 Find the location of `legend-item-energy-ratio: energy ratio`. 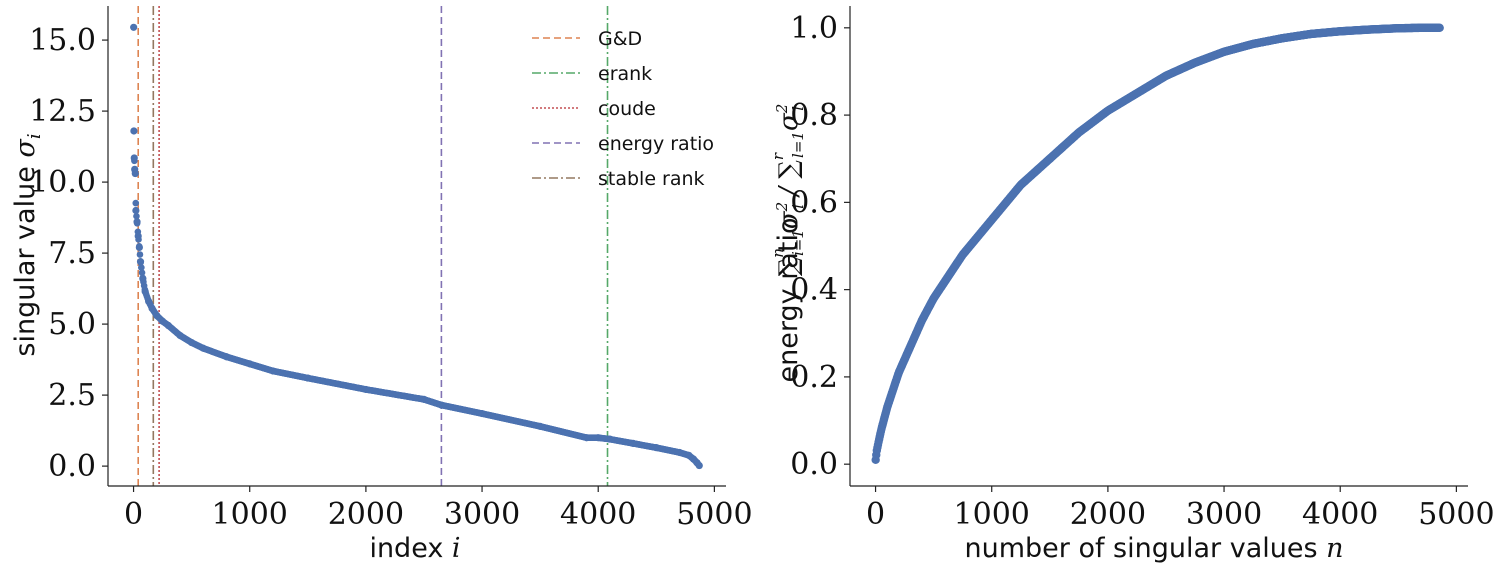

legend-item-energy-ratio: energy ratio is located at coordinates (623, 144).